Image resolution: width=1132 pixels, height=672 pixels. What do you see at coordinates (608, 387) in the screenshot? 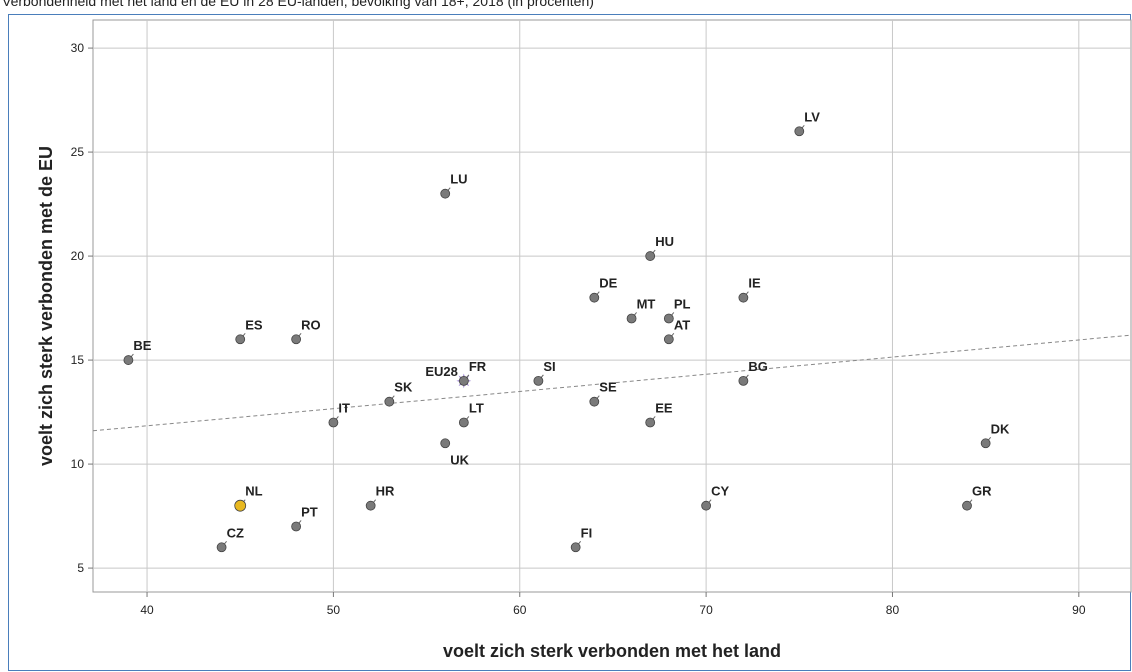
I see `point-label: SE` at bounding box center [608, 387].